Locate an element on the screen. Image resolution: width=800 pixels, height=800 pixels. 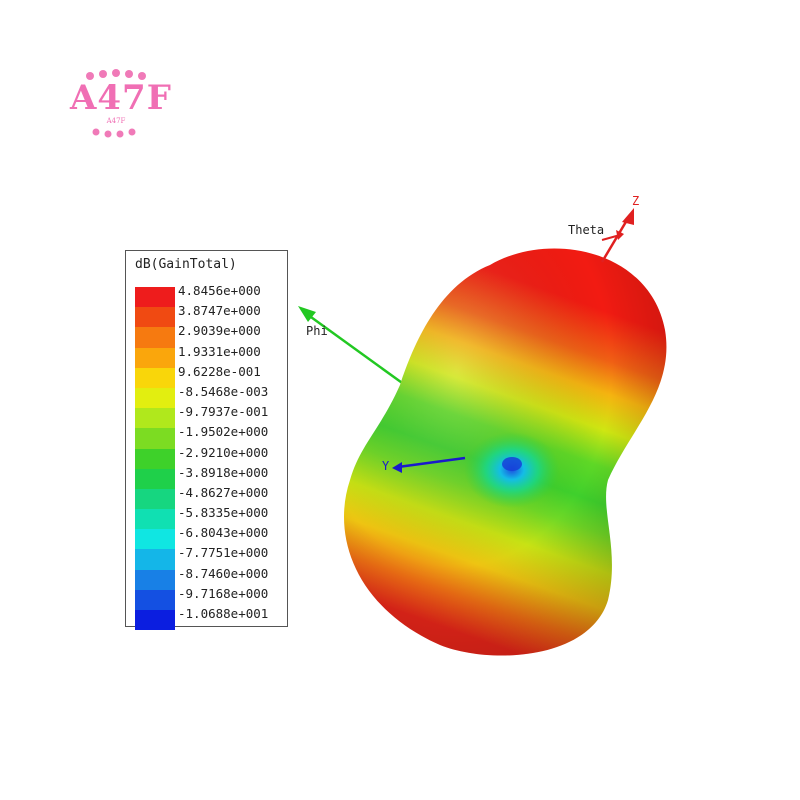
legend-value: 9.6228e-001 is located at coordinates (219, 371).